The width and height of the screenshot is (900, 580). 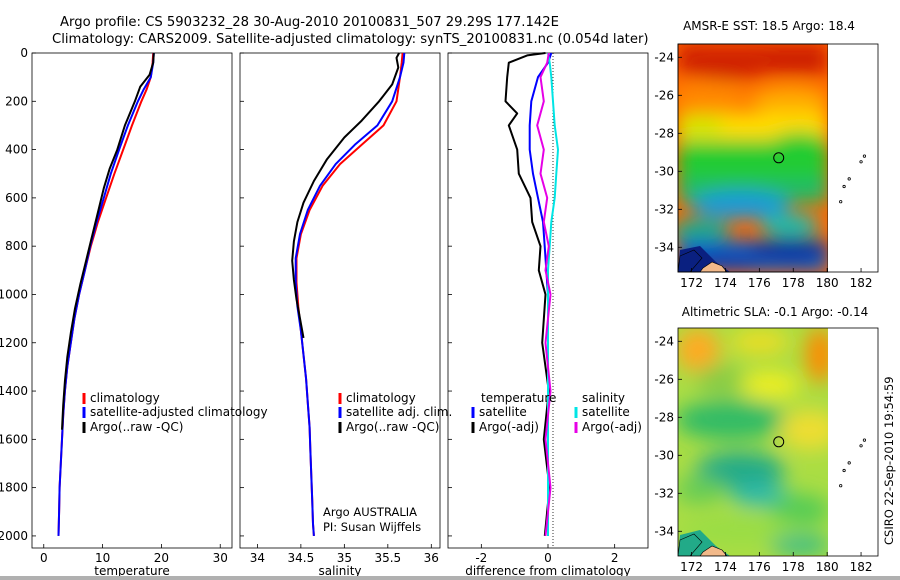 I want to click on legend-title: temperature, so click(x=518, y=398).